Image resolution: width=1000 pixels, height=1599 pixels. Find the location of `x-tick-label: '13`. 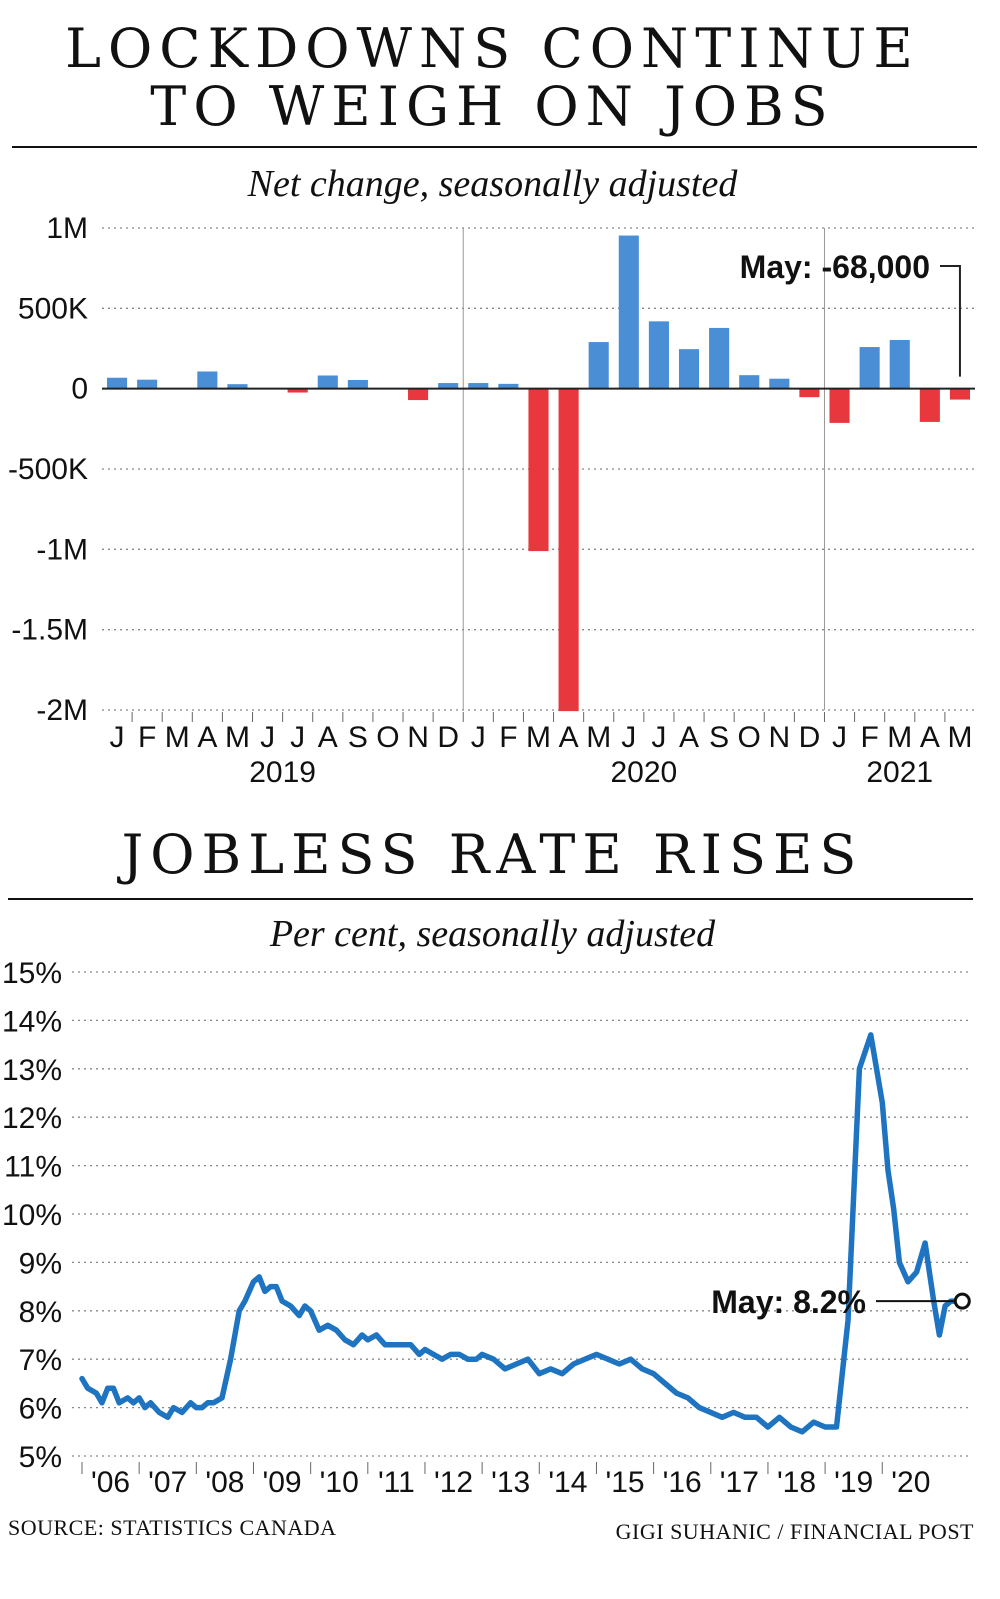

x-tick-label: '13 is located at coordinates (510, 1482).